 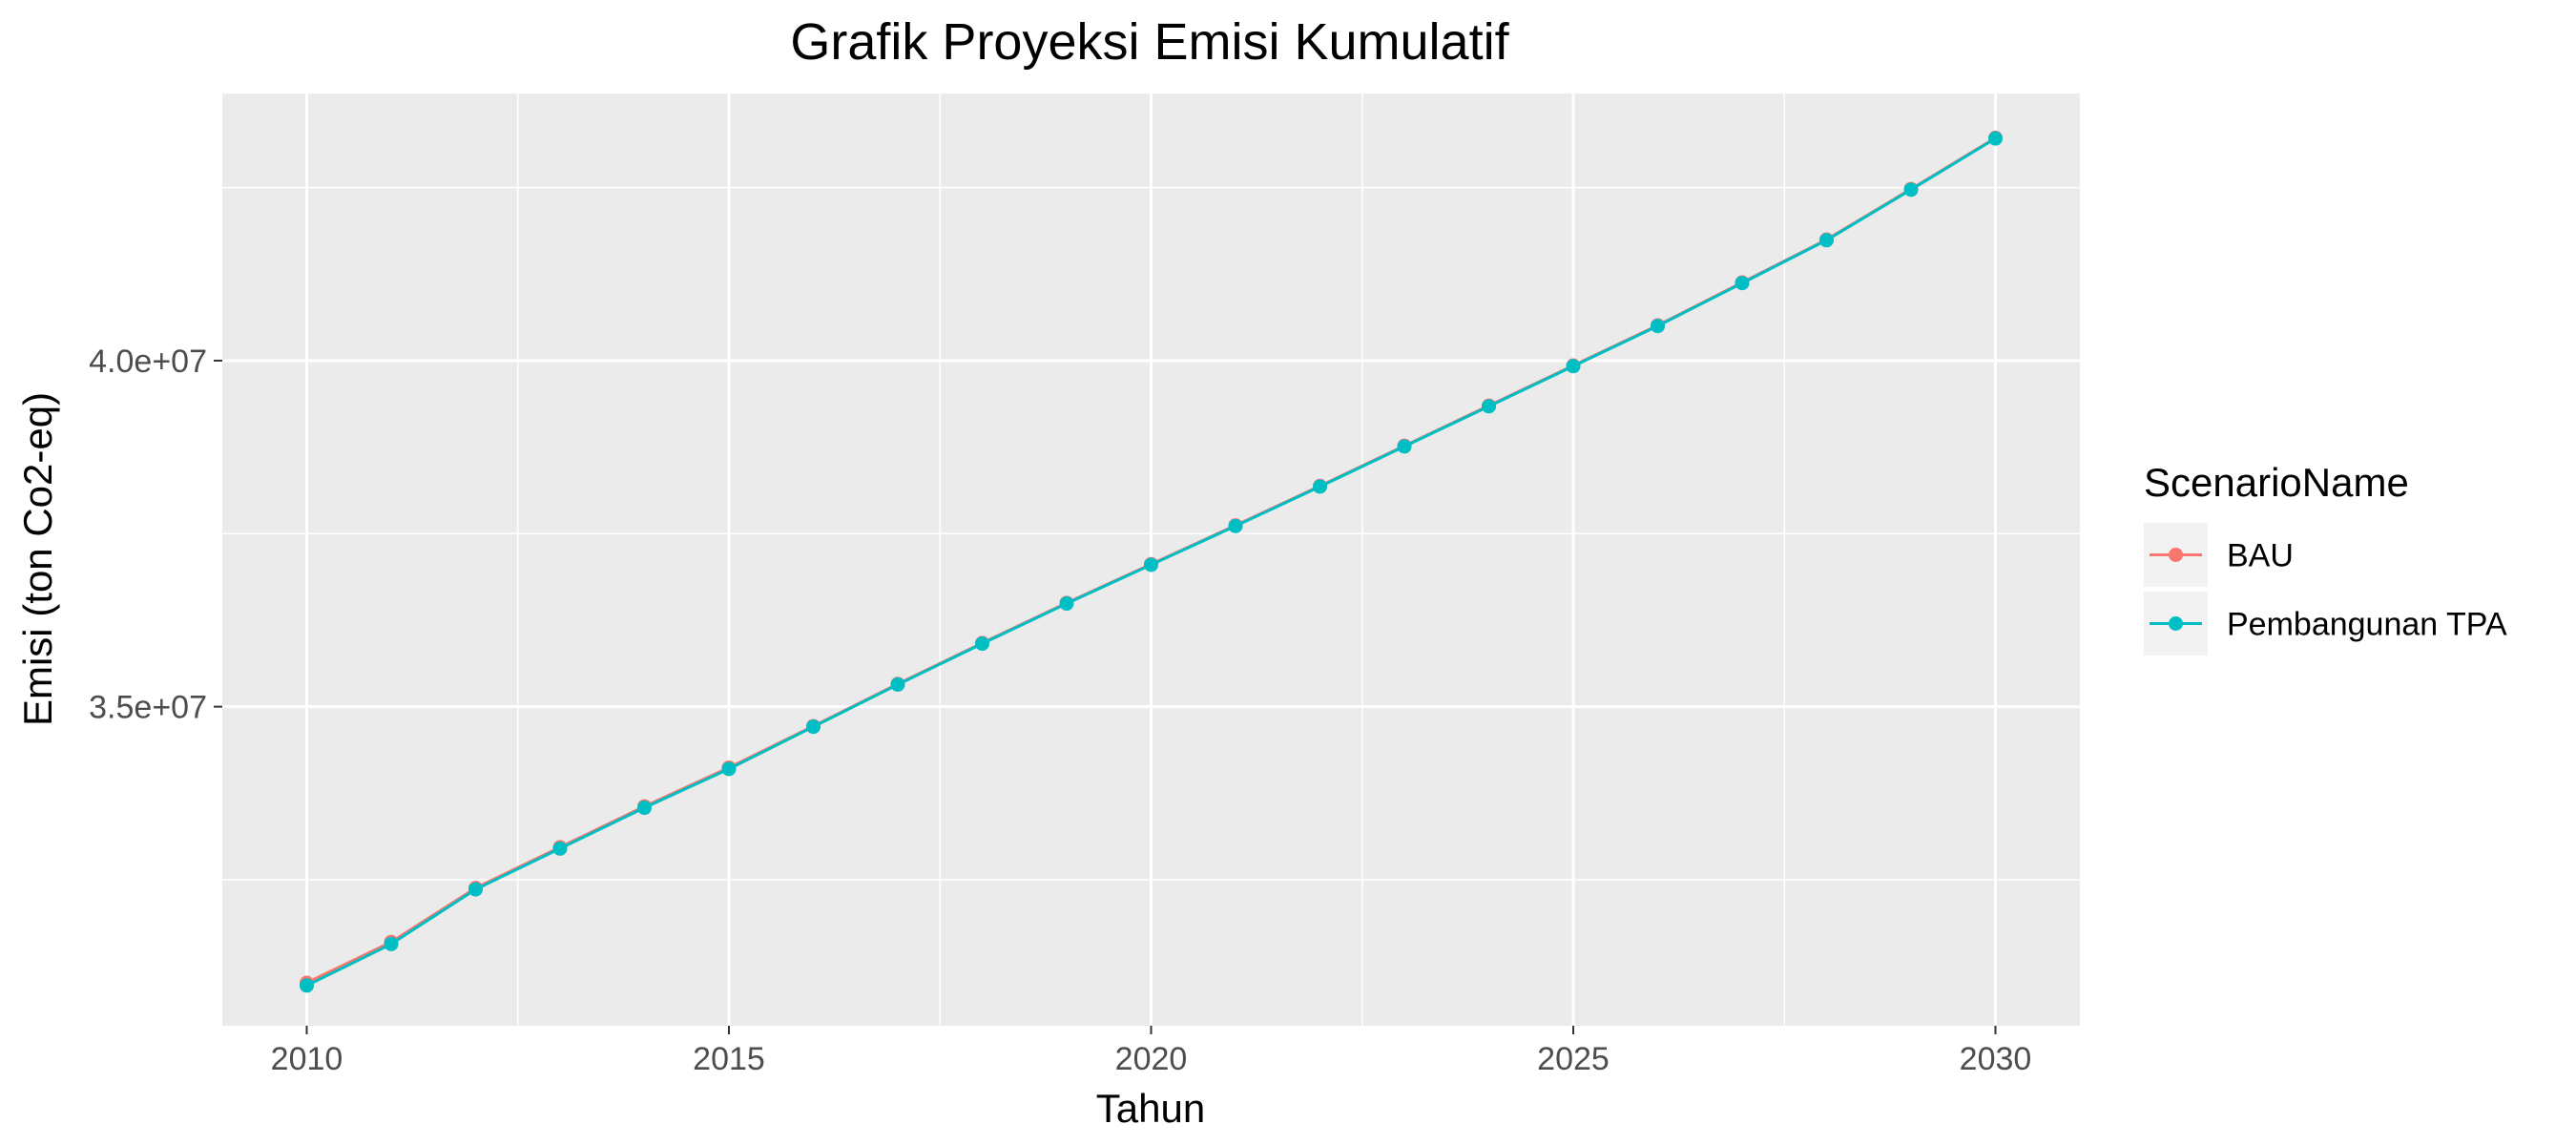 What do you see at coordinates (148, 362) in the screenshot?
I see `y-tick-label: 4.0e+07` at bounding box center [148, 362].